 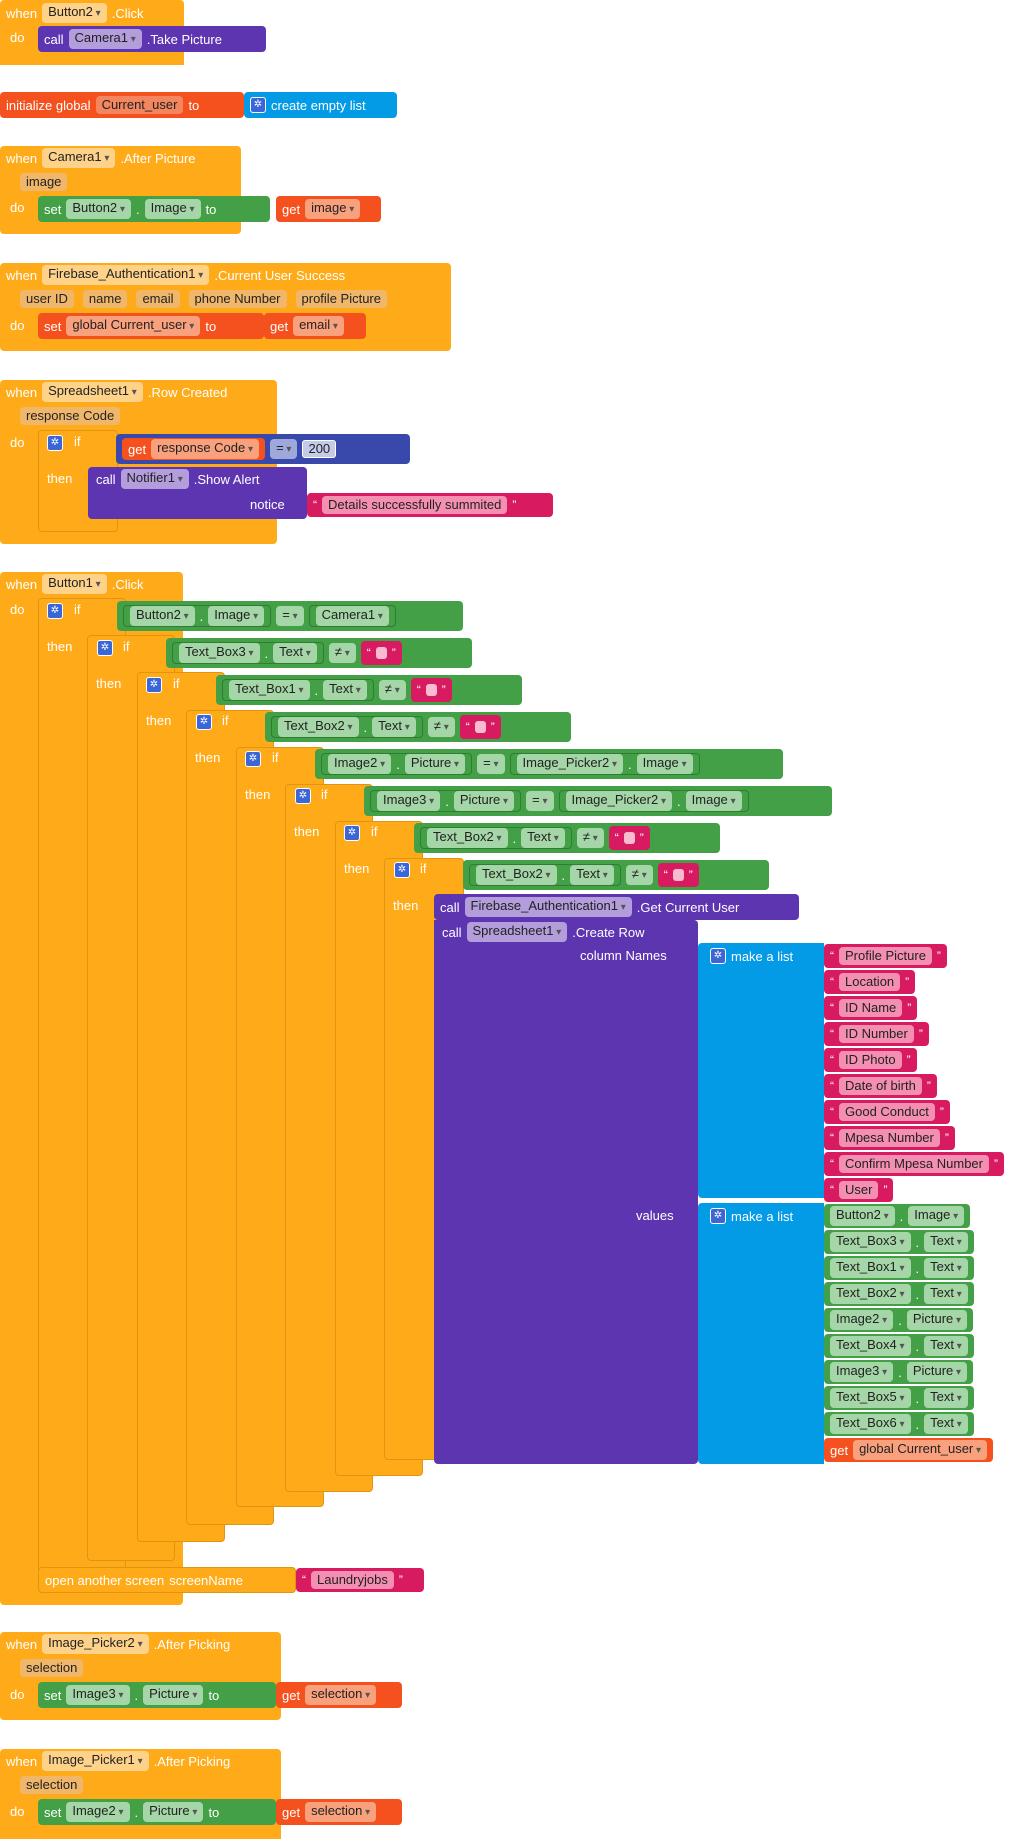 What do you see at coordinates (151, 326) in the screenshot?
I see `set-global-block: set global Current_user to` at bounding box center [151, 326].